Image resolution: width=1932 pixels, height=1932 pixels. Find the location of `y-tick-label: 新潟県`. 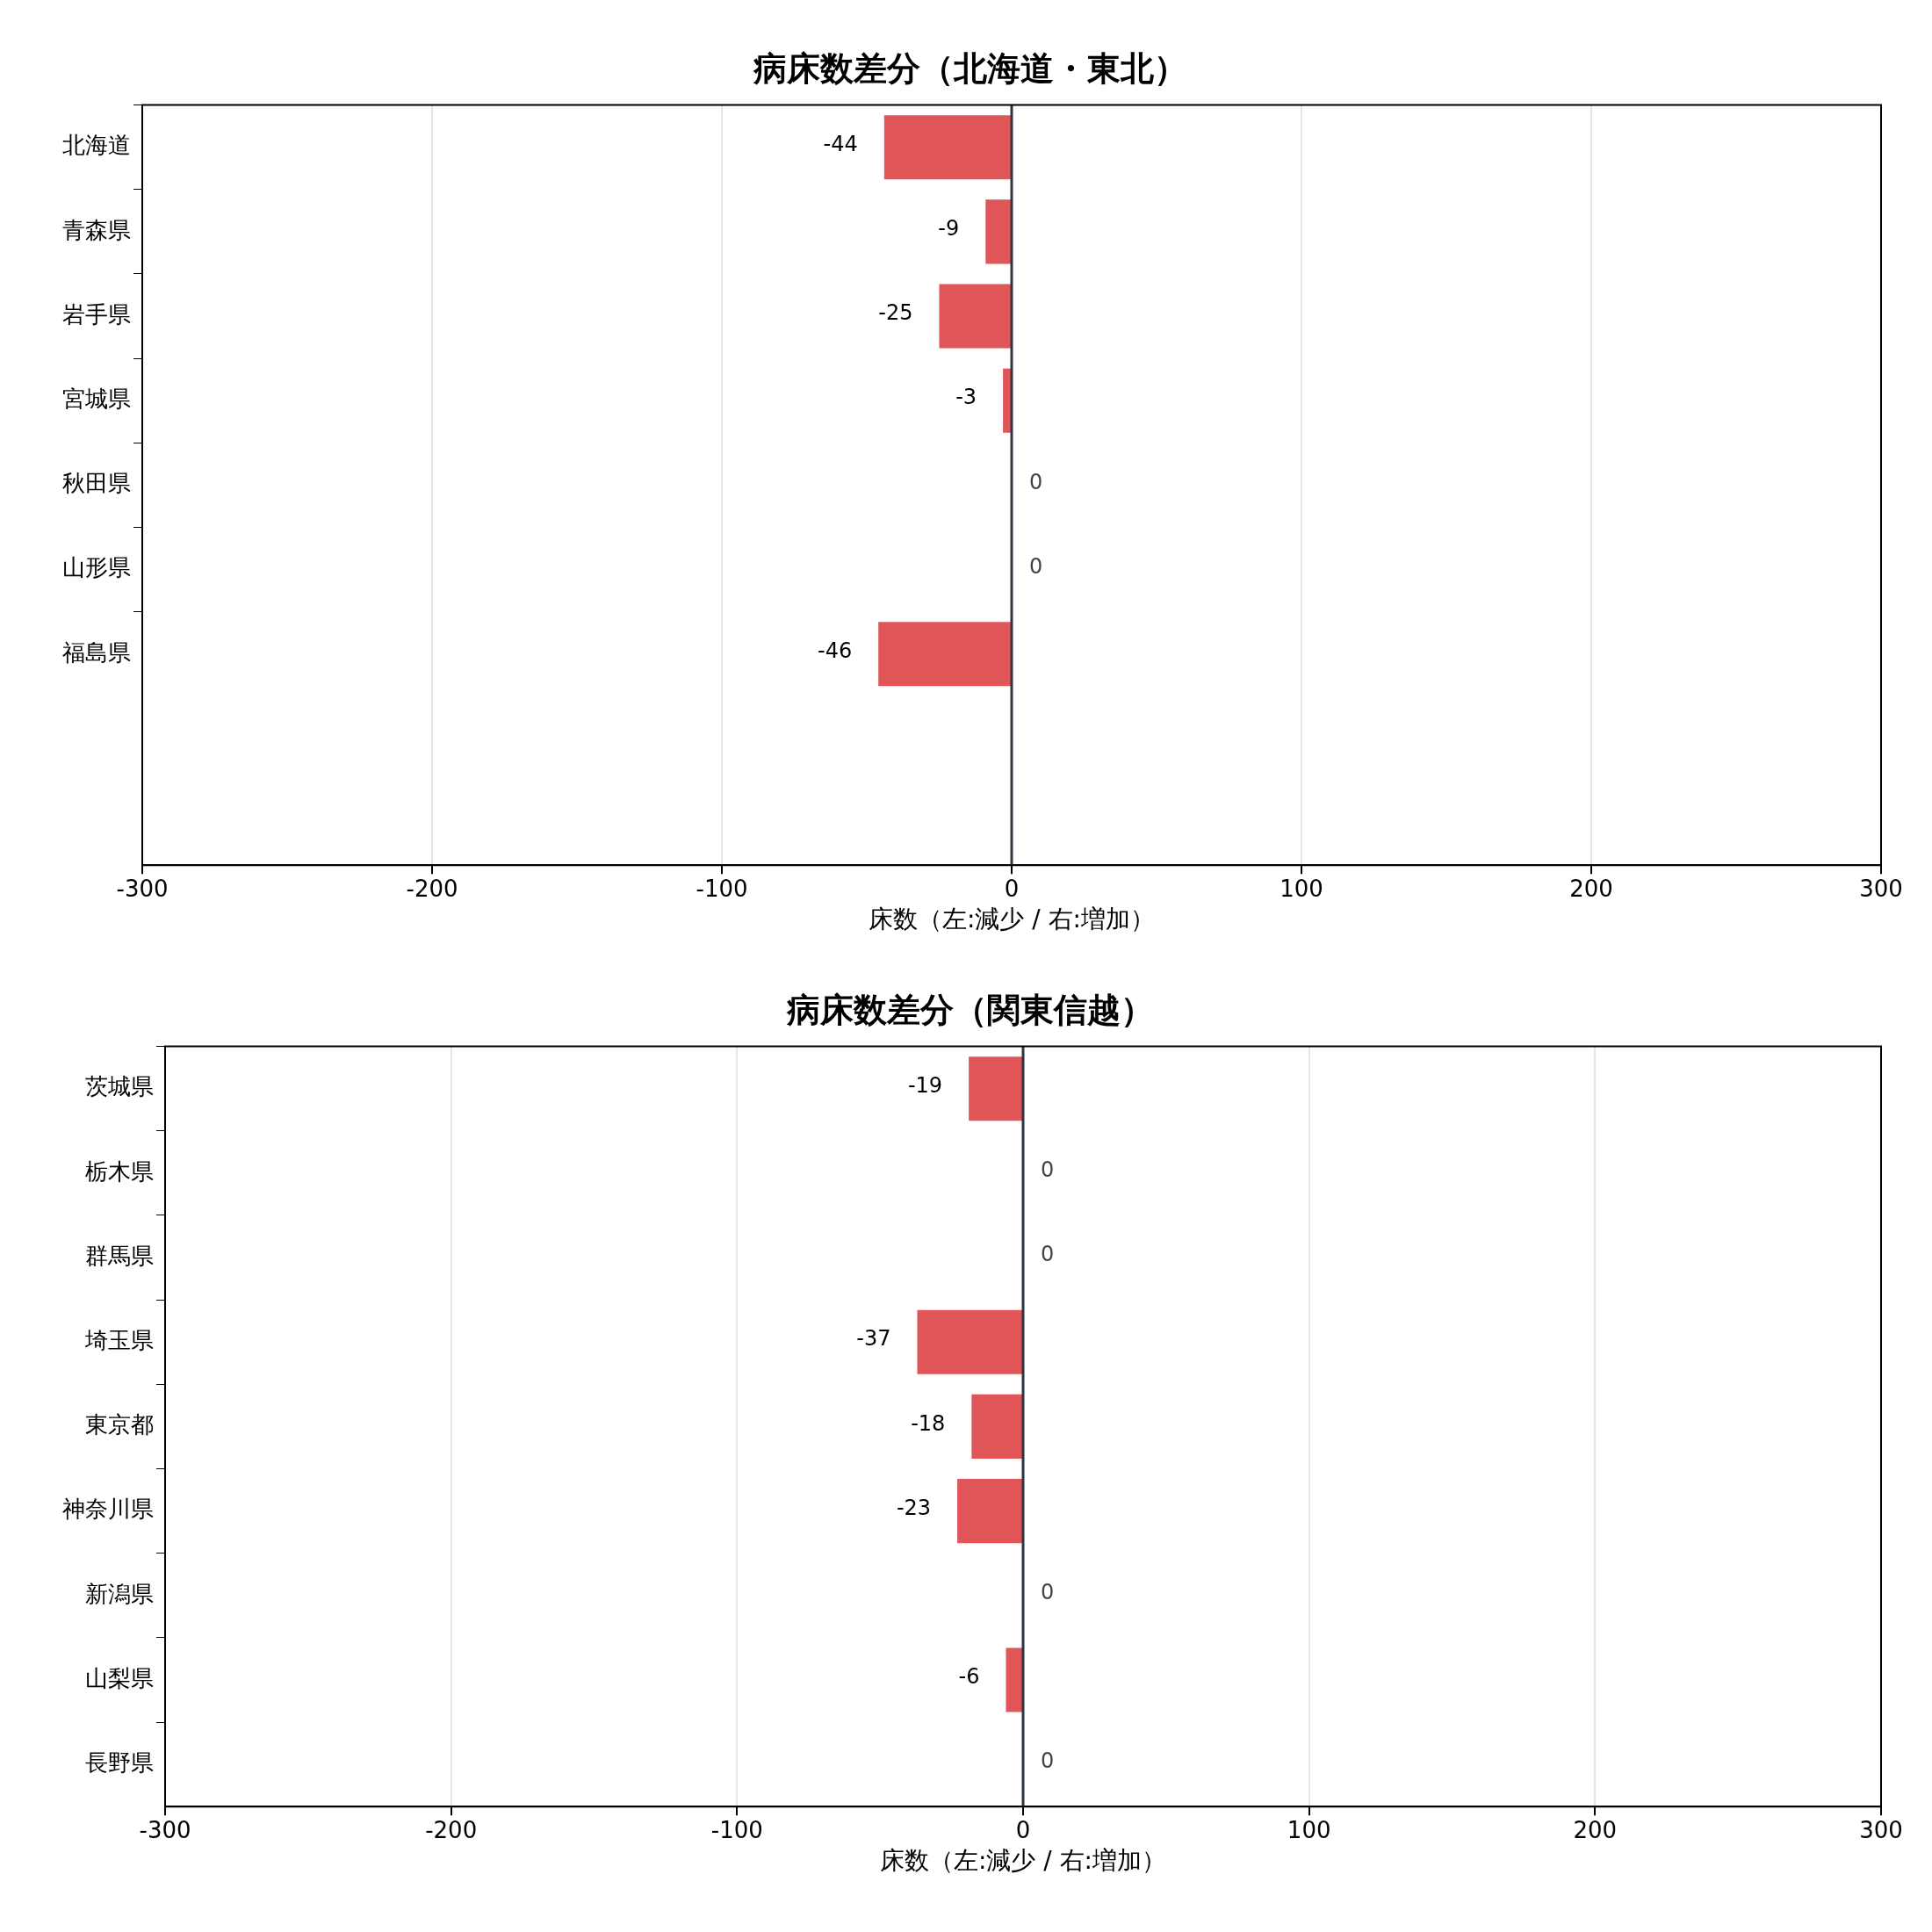

y-tick-label: 新潟県 is located at coordinates (120, 1593).